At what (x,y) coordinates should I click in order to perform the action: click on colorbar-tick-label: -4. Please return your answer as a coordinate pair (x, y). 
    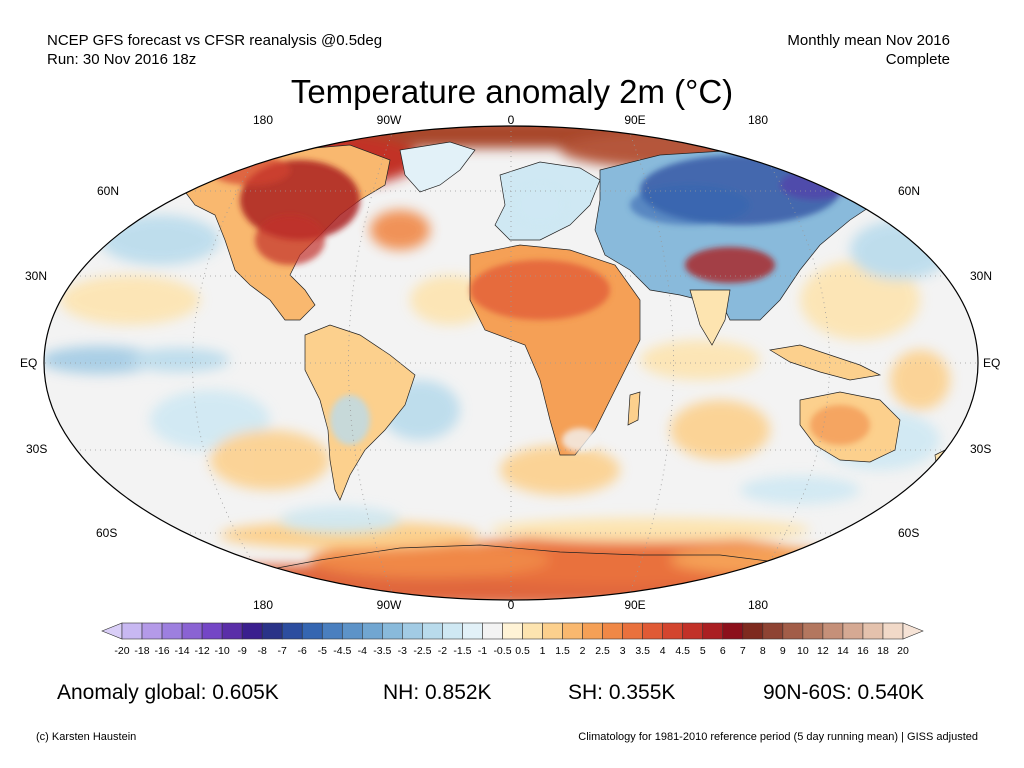
    Looking at the image, I should click on (362, 651).